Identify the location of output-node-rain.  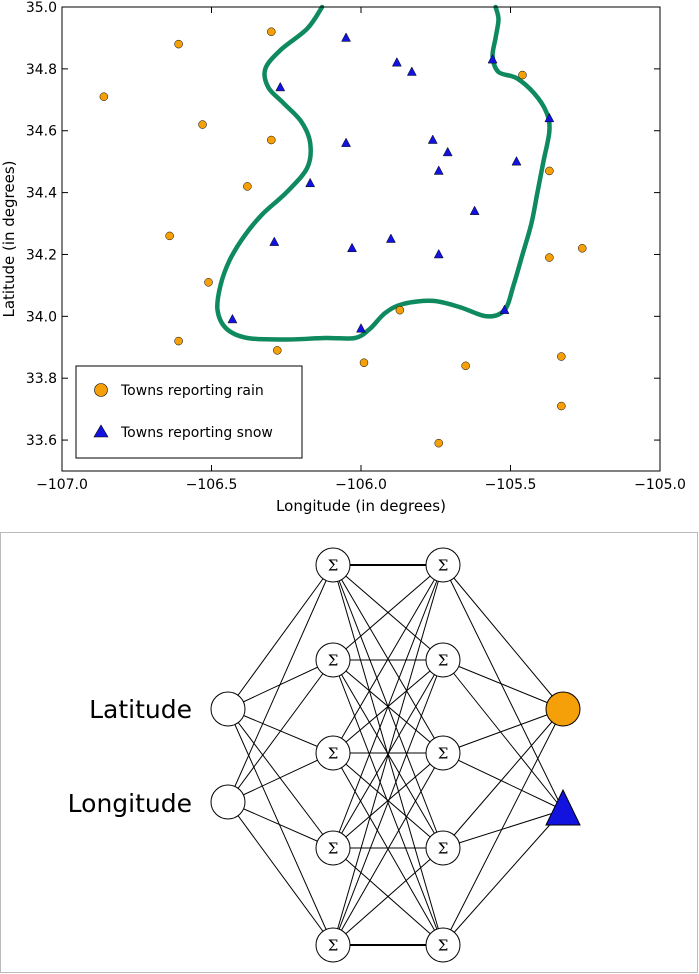
(563, 709).